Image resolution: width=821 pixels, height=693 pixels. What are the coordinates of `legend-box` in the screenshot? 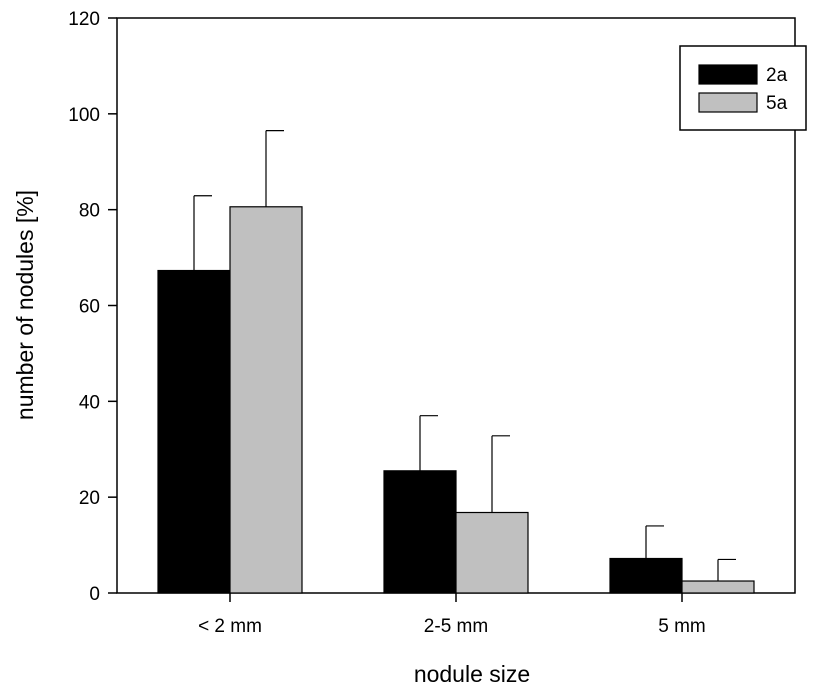 It's located at (743, 88).